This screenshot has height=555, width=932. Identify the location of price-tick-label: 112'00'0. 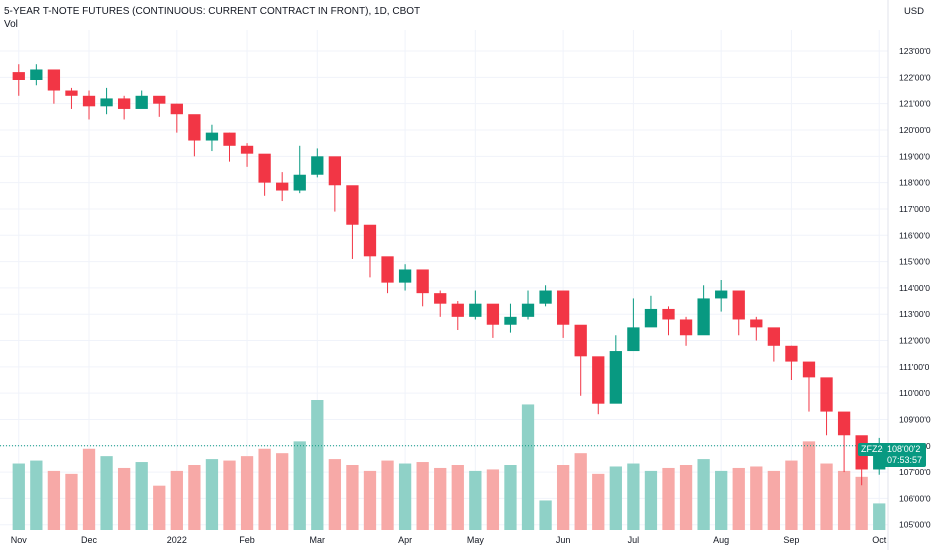
(914, 341).